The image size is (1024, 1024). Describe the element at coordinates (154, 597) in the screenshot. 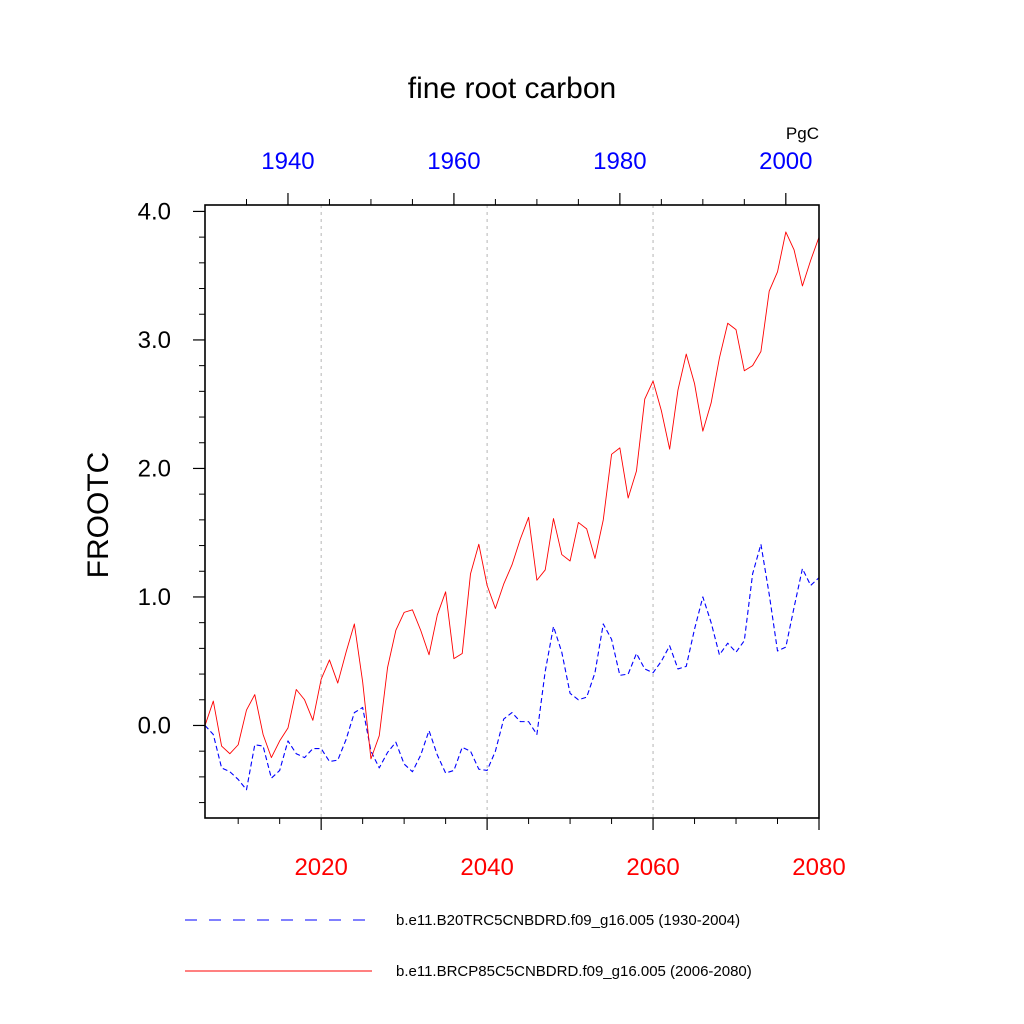

I see `y-tick-label: 1.0` at that location.